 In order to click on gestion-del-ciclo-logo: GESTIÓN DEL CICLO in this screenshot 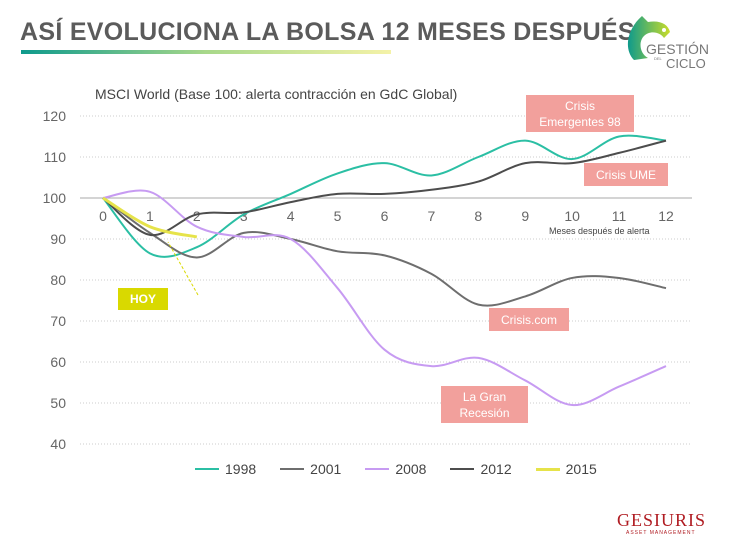, I will do `click(667, 41)`.